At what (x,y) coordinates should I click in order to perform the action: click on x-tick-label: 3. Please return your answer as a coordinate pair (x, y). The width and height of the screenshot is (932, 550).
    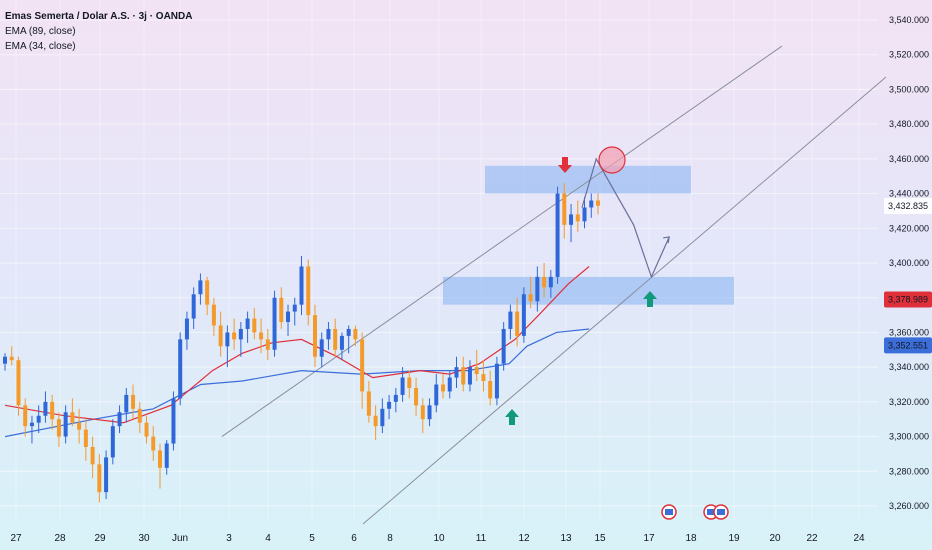
    Looking at the image, I should click on (229, 538).